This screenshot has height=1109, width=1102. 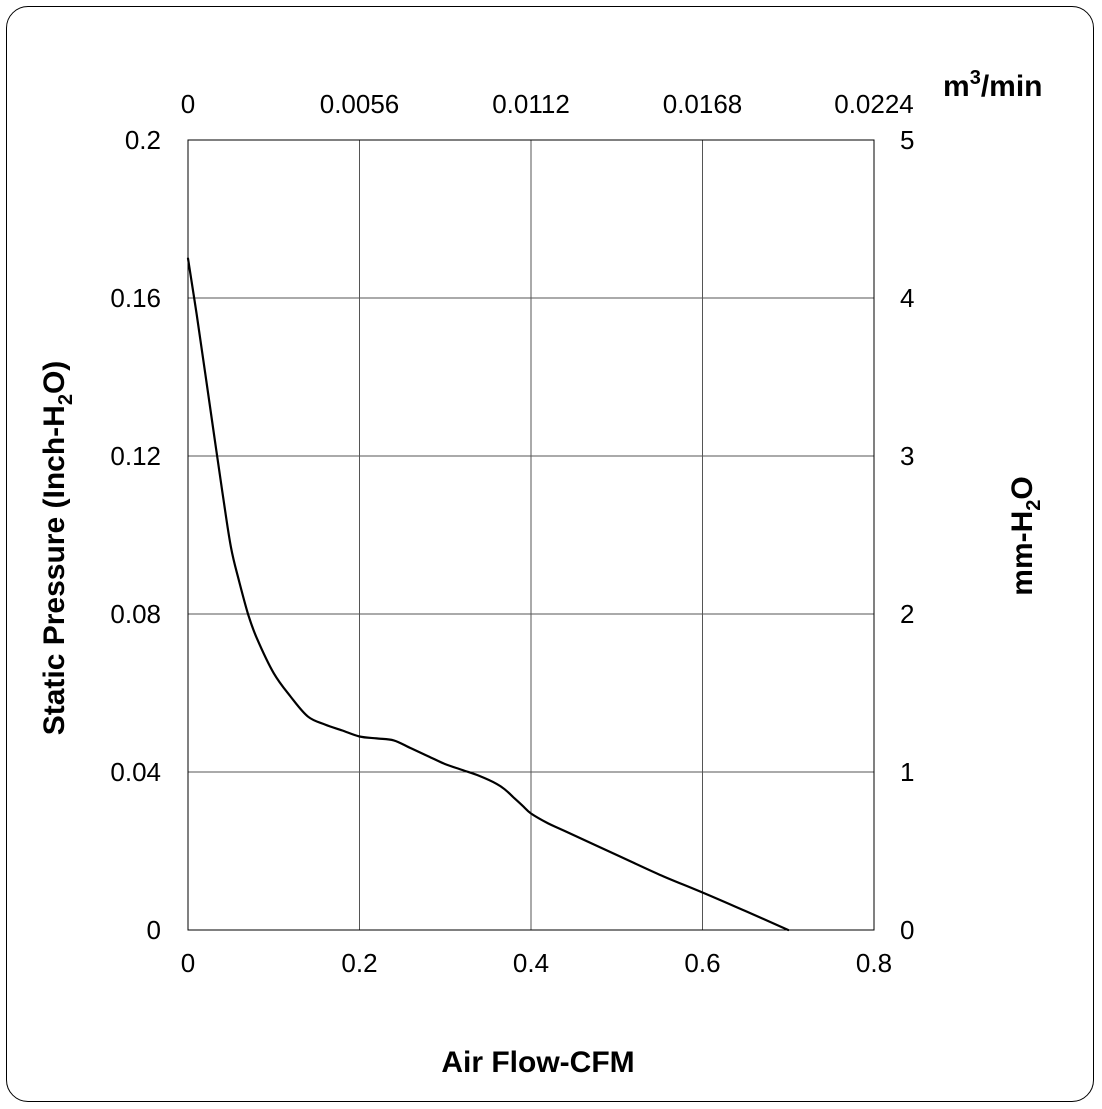 I want to click on left-y-axis-title: Static Pressure (Inch-H2O), so click(x=57, y=548).